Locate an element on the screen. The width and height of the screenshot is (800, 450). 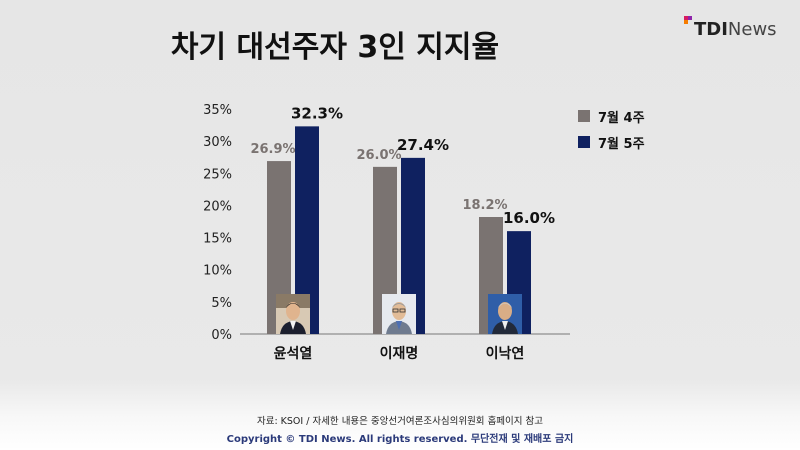
chart-legend: 7월 4주 7월 5주 is located at coordinates (611, 132).